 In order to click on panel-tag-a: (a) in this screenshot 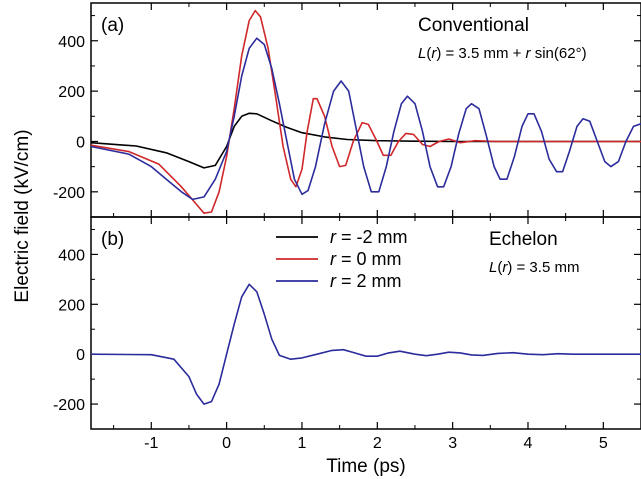, I will do `click(112, 25)`.